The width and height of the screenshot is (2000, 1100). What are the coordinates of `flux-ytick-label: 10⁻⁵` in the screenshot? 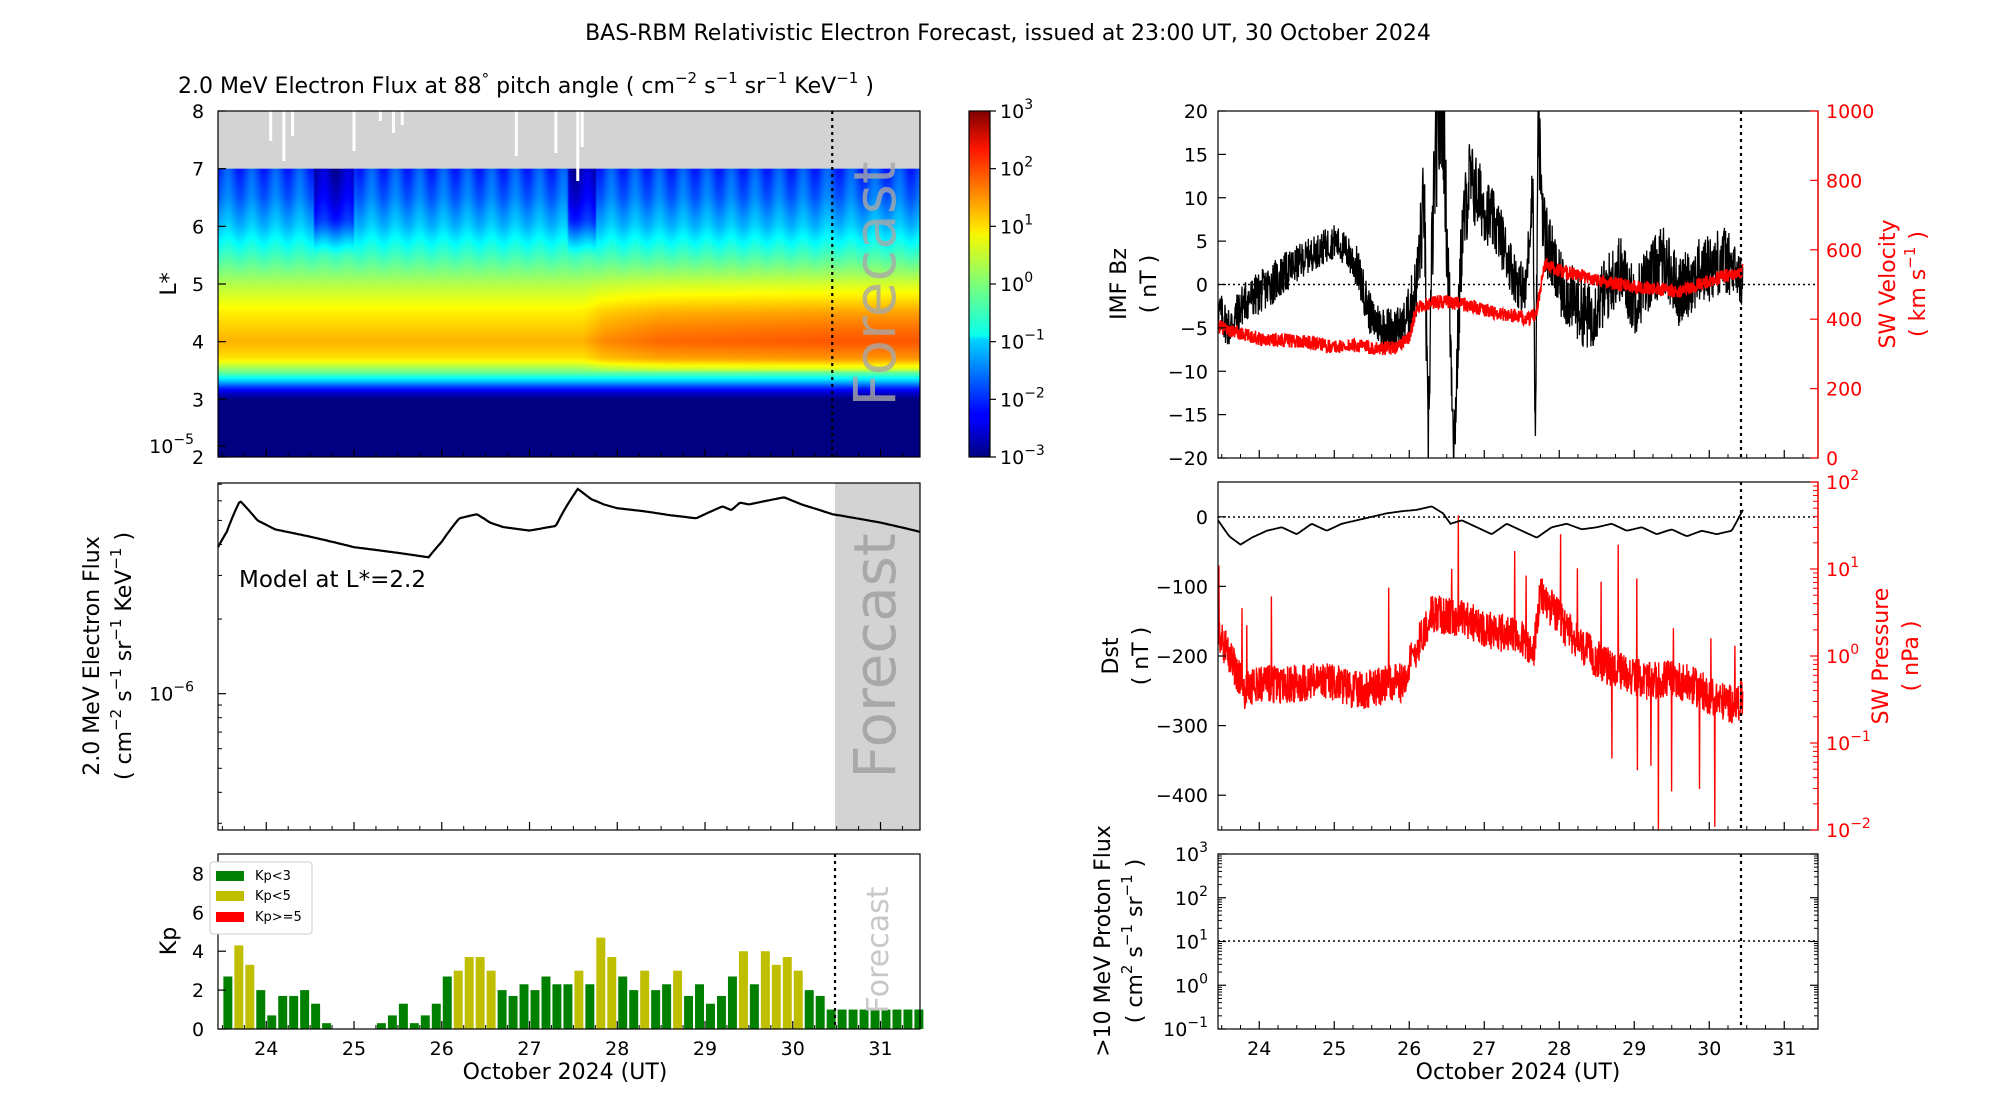 It's located at (171, 445).